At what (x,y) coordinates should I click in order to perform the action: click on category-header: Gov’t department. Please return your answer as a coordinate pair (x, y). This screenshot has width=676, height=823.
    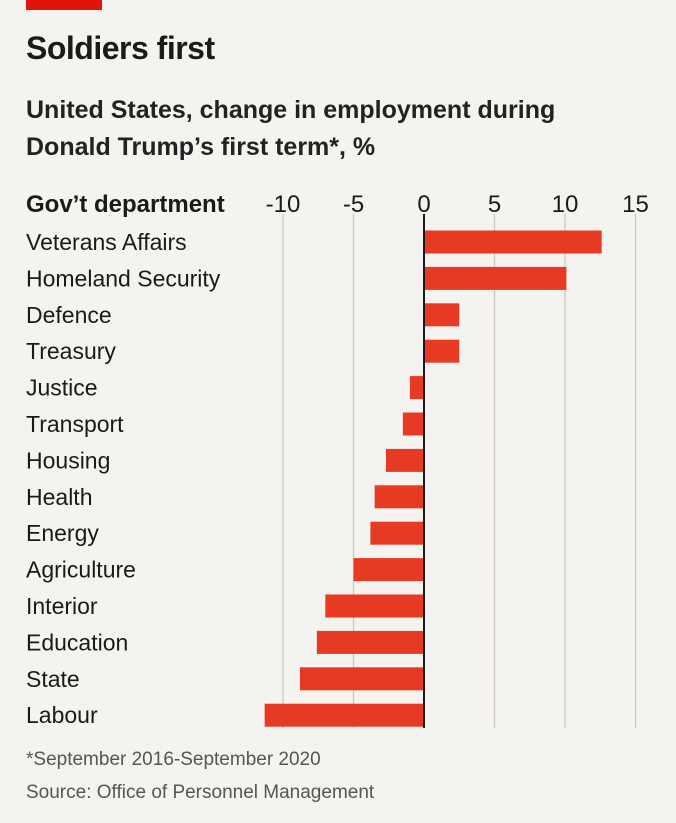
    Looking at the image, I should click on (125, 204).